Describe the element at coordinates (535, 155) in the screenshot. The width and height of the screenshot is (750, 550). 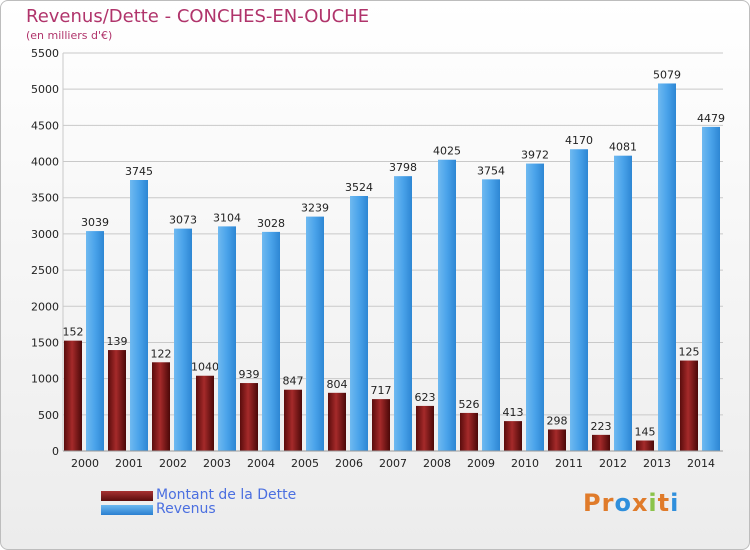
I see `data-label-revenus: 3972` at that location.